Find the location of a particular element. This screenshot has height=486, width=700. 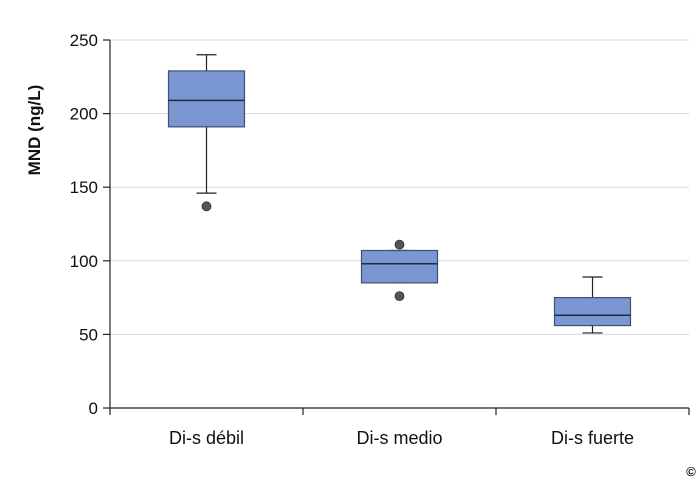

y-tick-label: 250 is located at coordinates (84, 40).